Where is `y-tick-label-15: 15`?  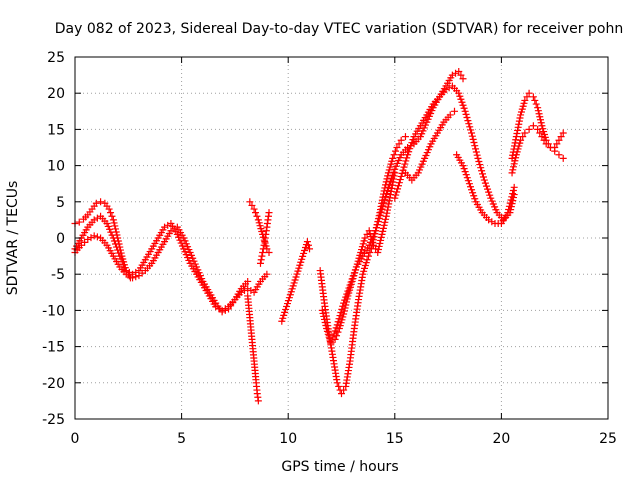 y-tick-label-15: 15 is located at coordinates (56, 130).